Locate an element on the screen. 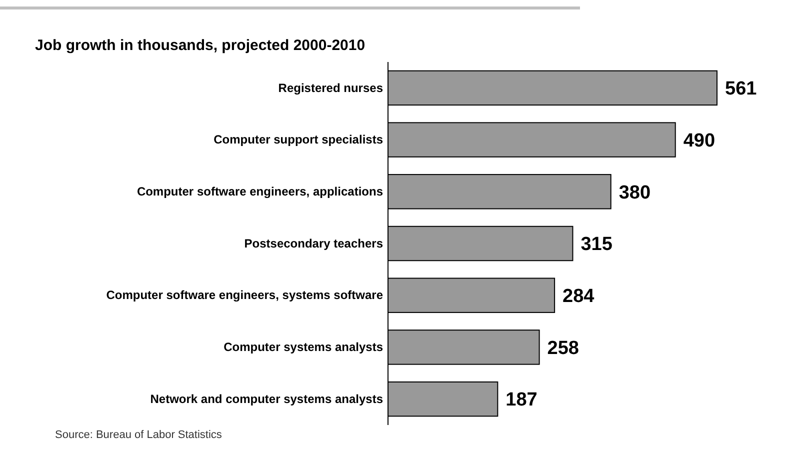 The image size is (796, 466). y-tick-label: Computer systems analysts is located at coordinates (304, 347).